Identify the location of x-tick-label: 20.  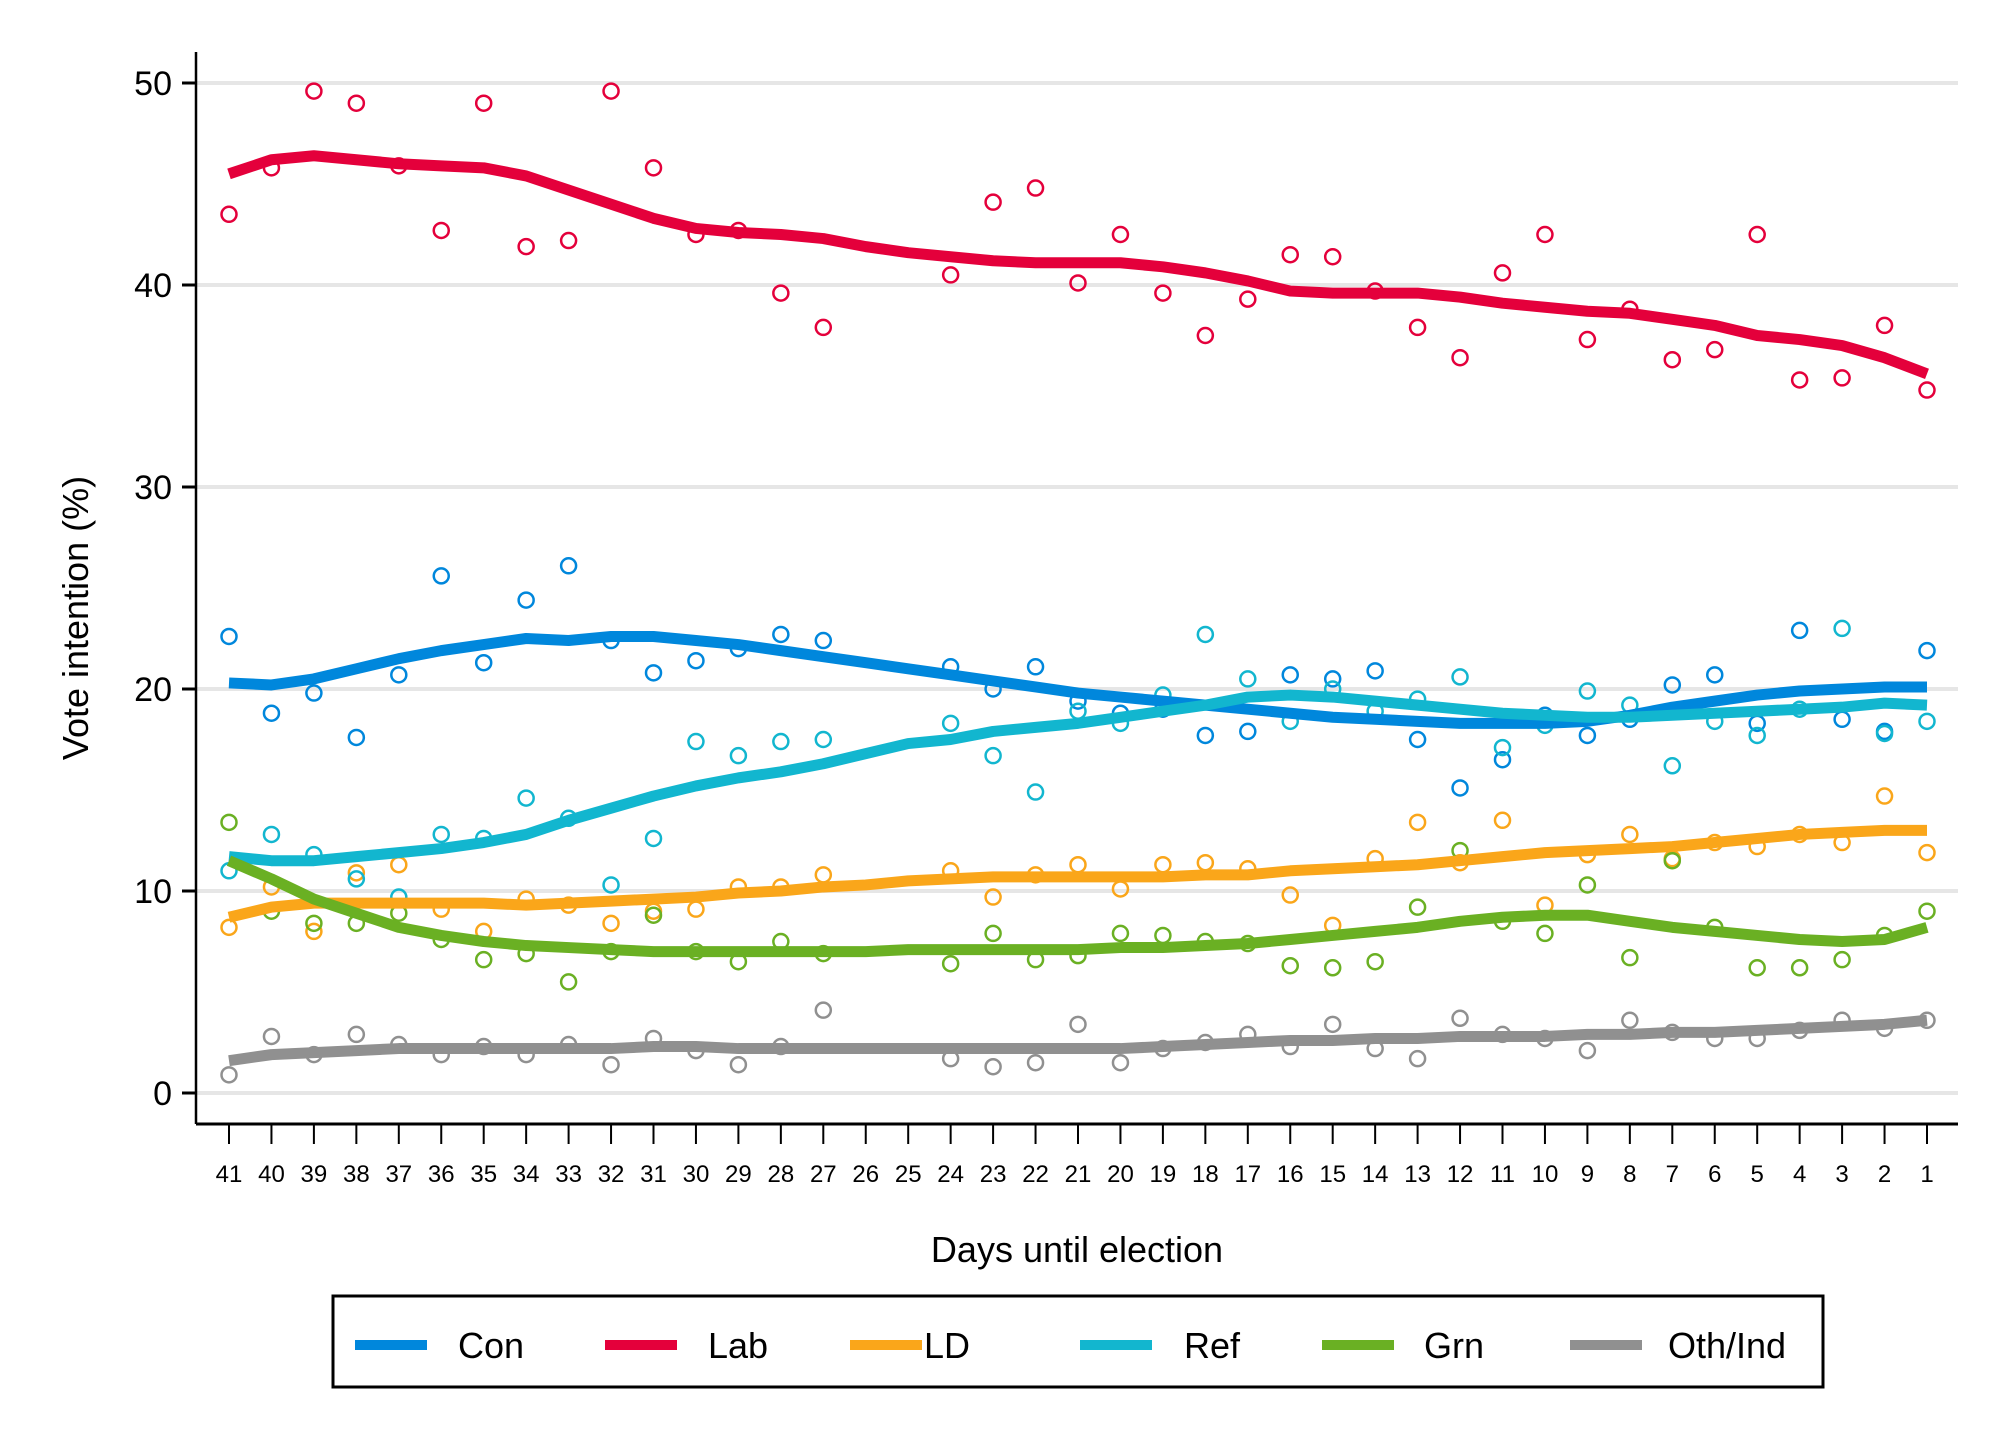
(1120, 1174).